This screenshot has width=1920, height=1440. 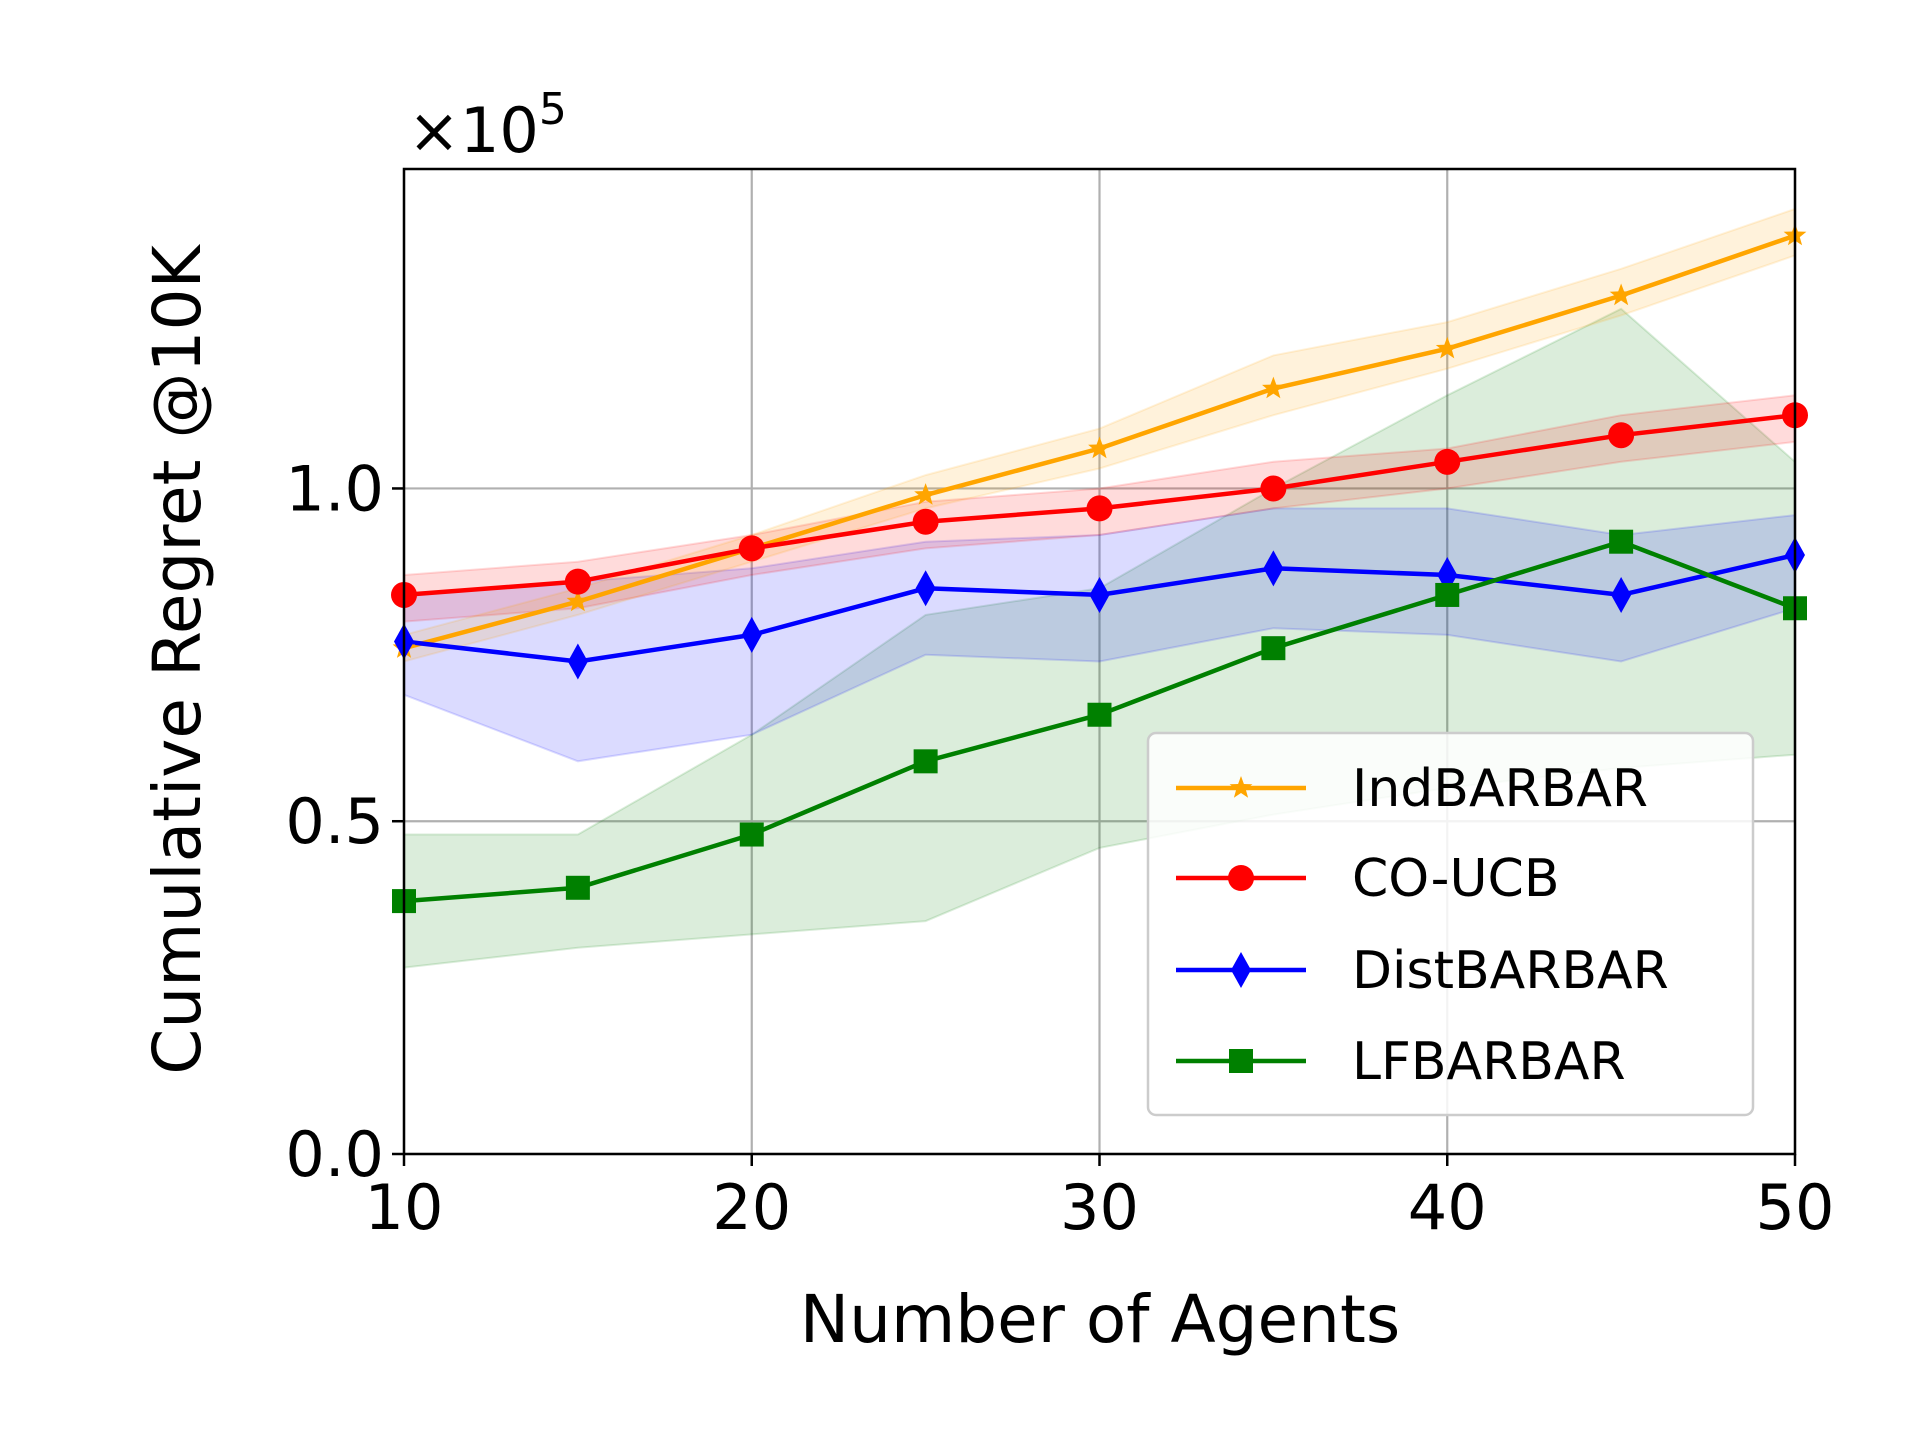 I want to click on x-axis-label: Number of Agents, so click(x=1100, y=1319).